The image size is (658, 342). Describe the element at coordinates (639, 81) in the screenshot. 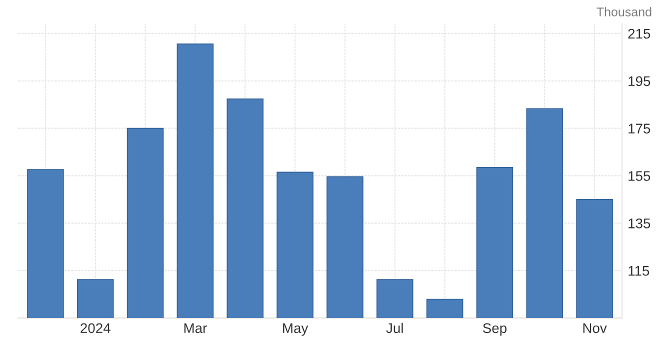

I see `y-tick-label: 195` at that location.